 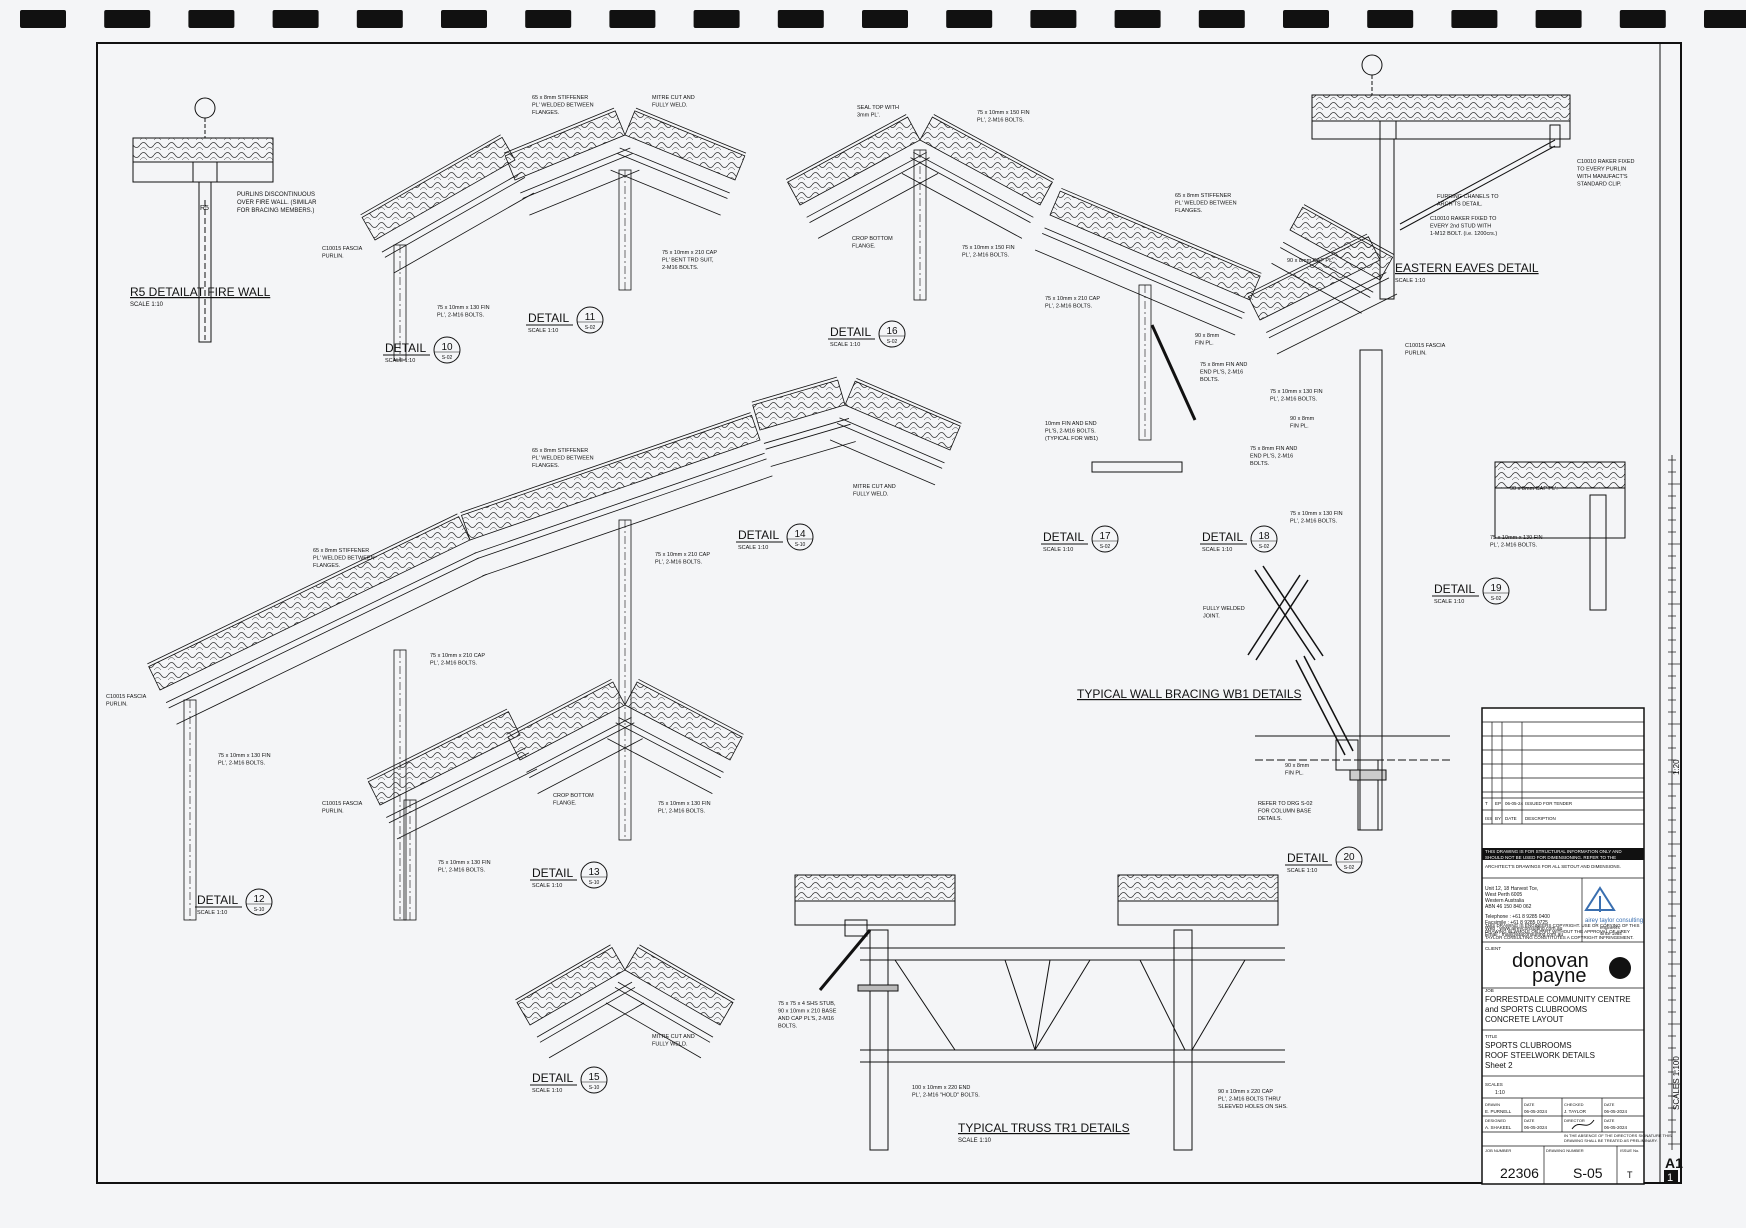 What do you see at coordinates (1599, 185) in the screenshot?
I see `svg-text: STANDARD CLIP.` at bounding box center [1599, 185].